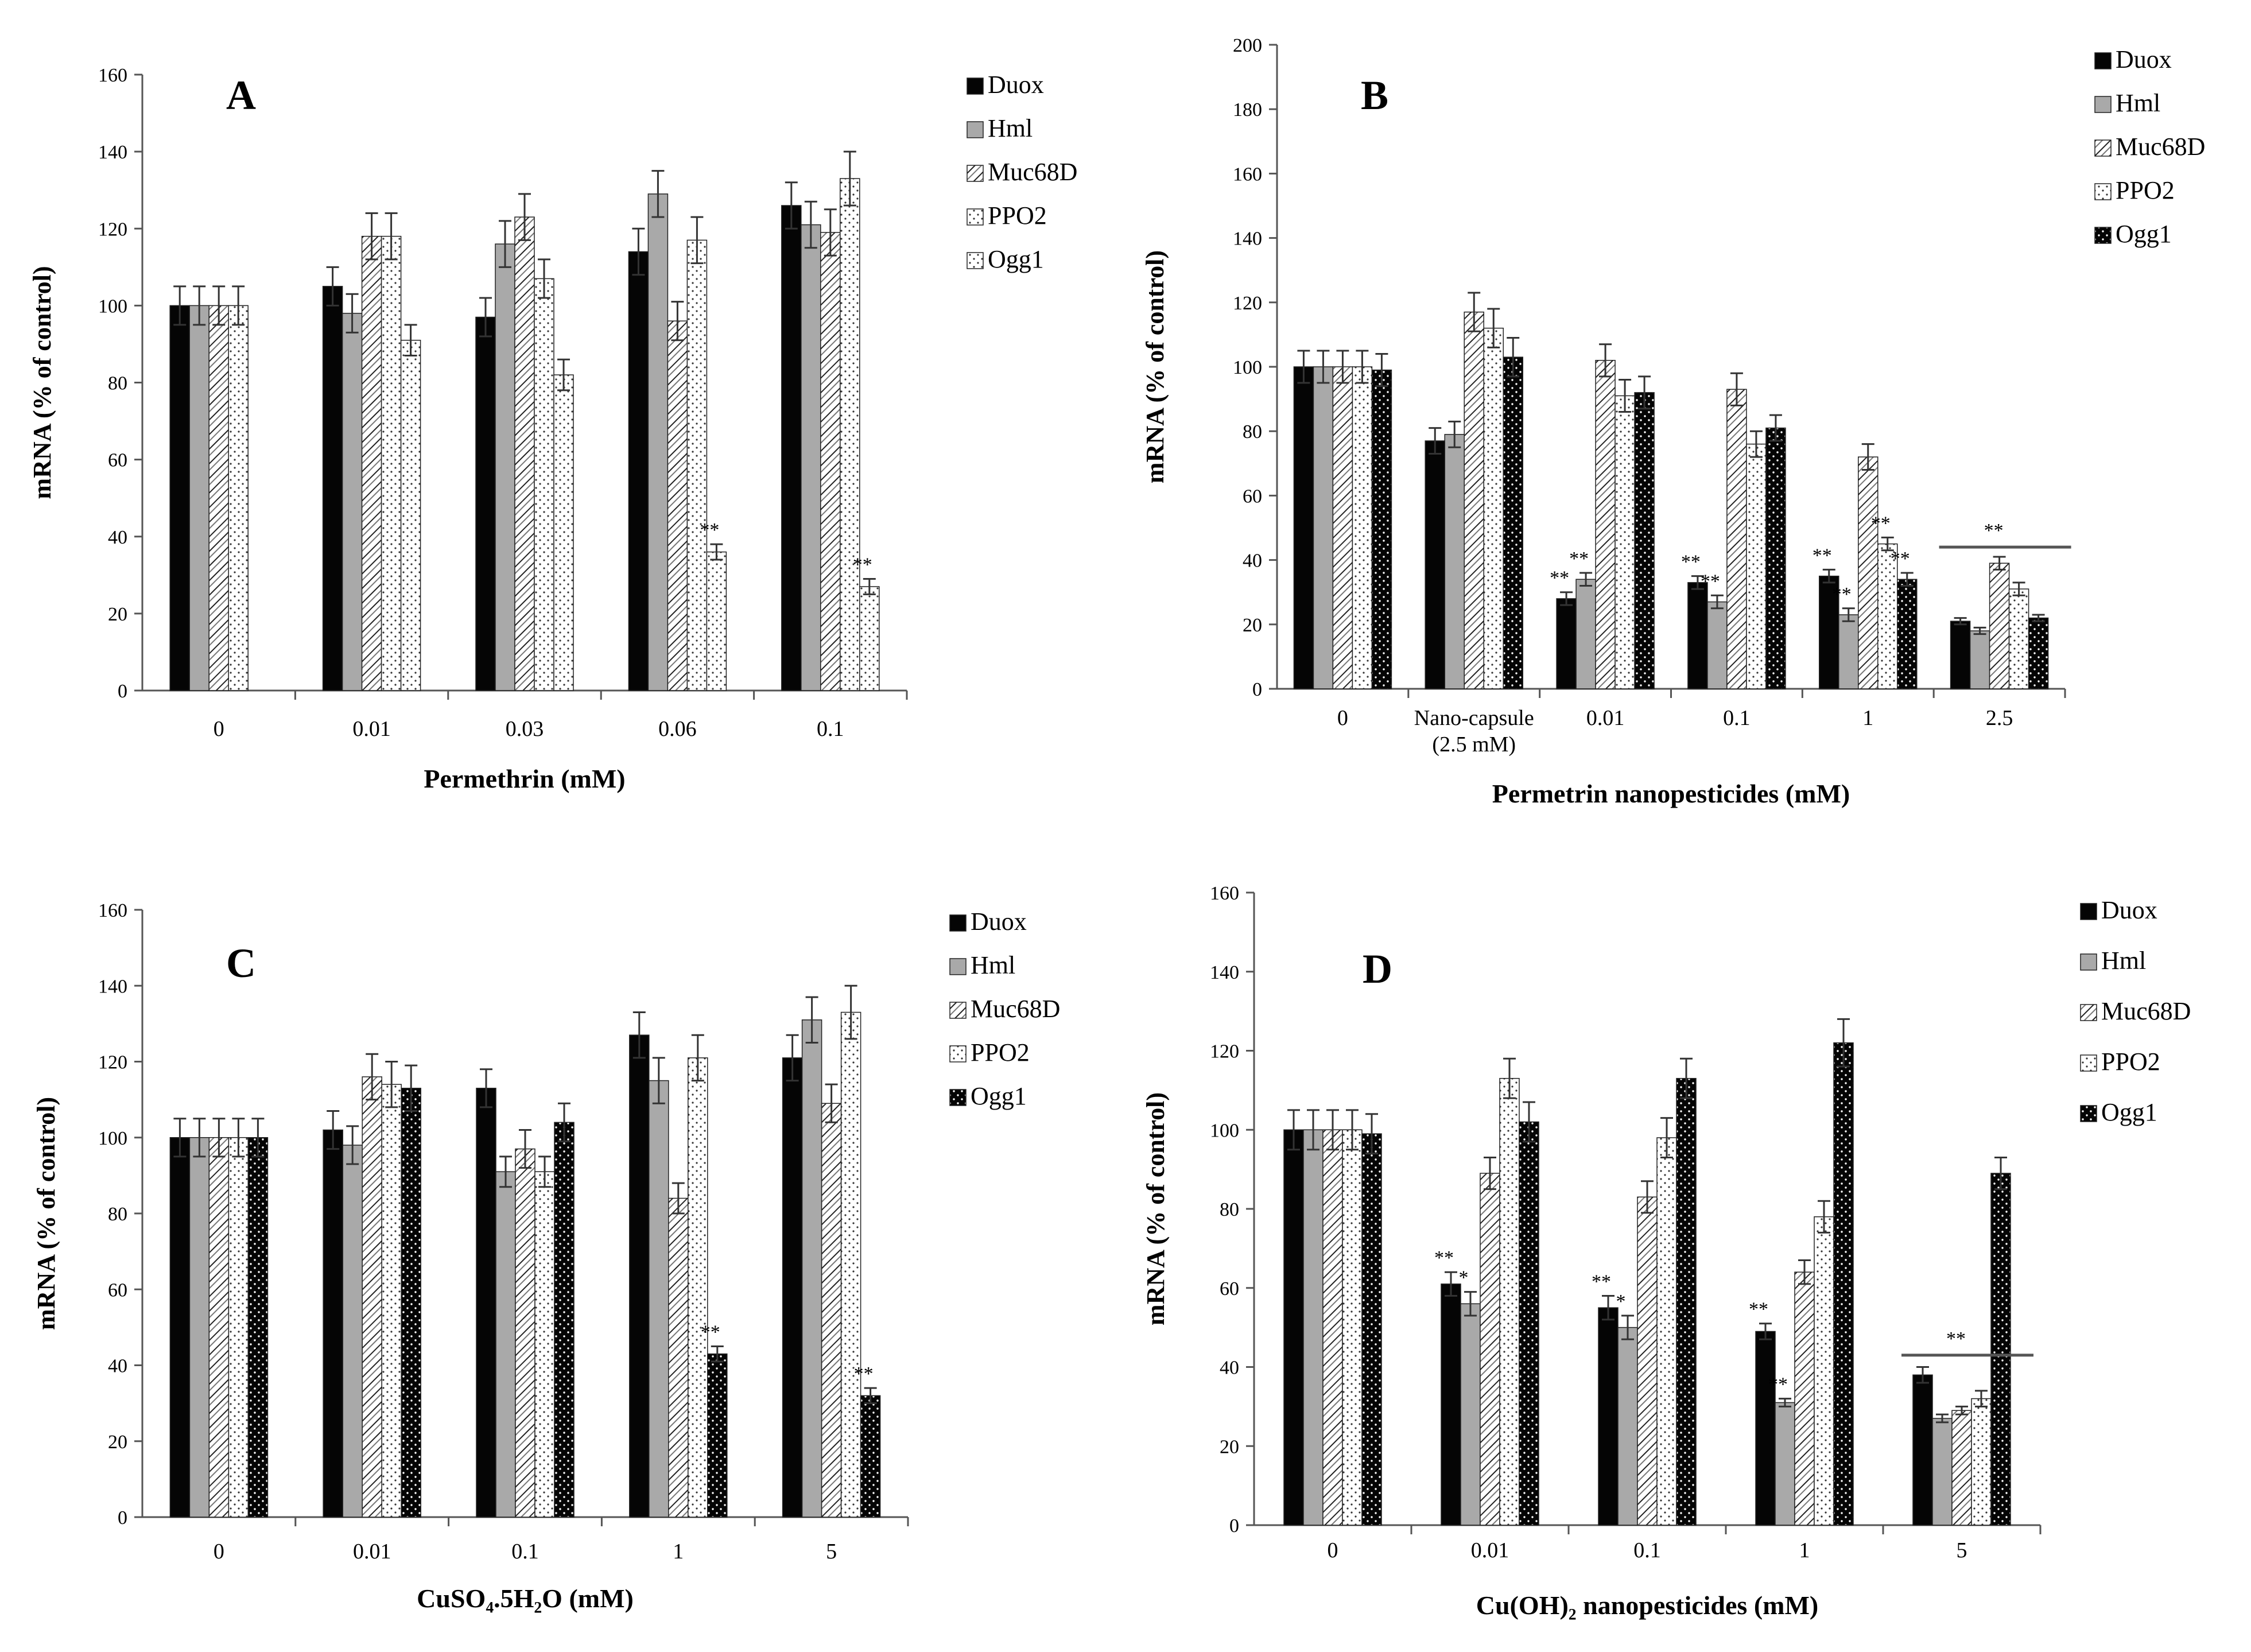 This screenshot has width=2251, height=1652. Describe the element at coordinates (1333, 1550) in the screenshot. I see `x-category-label: 0` at that location.